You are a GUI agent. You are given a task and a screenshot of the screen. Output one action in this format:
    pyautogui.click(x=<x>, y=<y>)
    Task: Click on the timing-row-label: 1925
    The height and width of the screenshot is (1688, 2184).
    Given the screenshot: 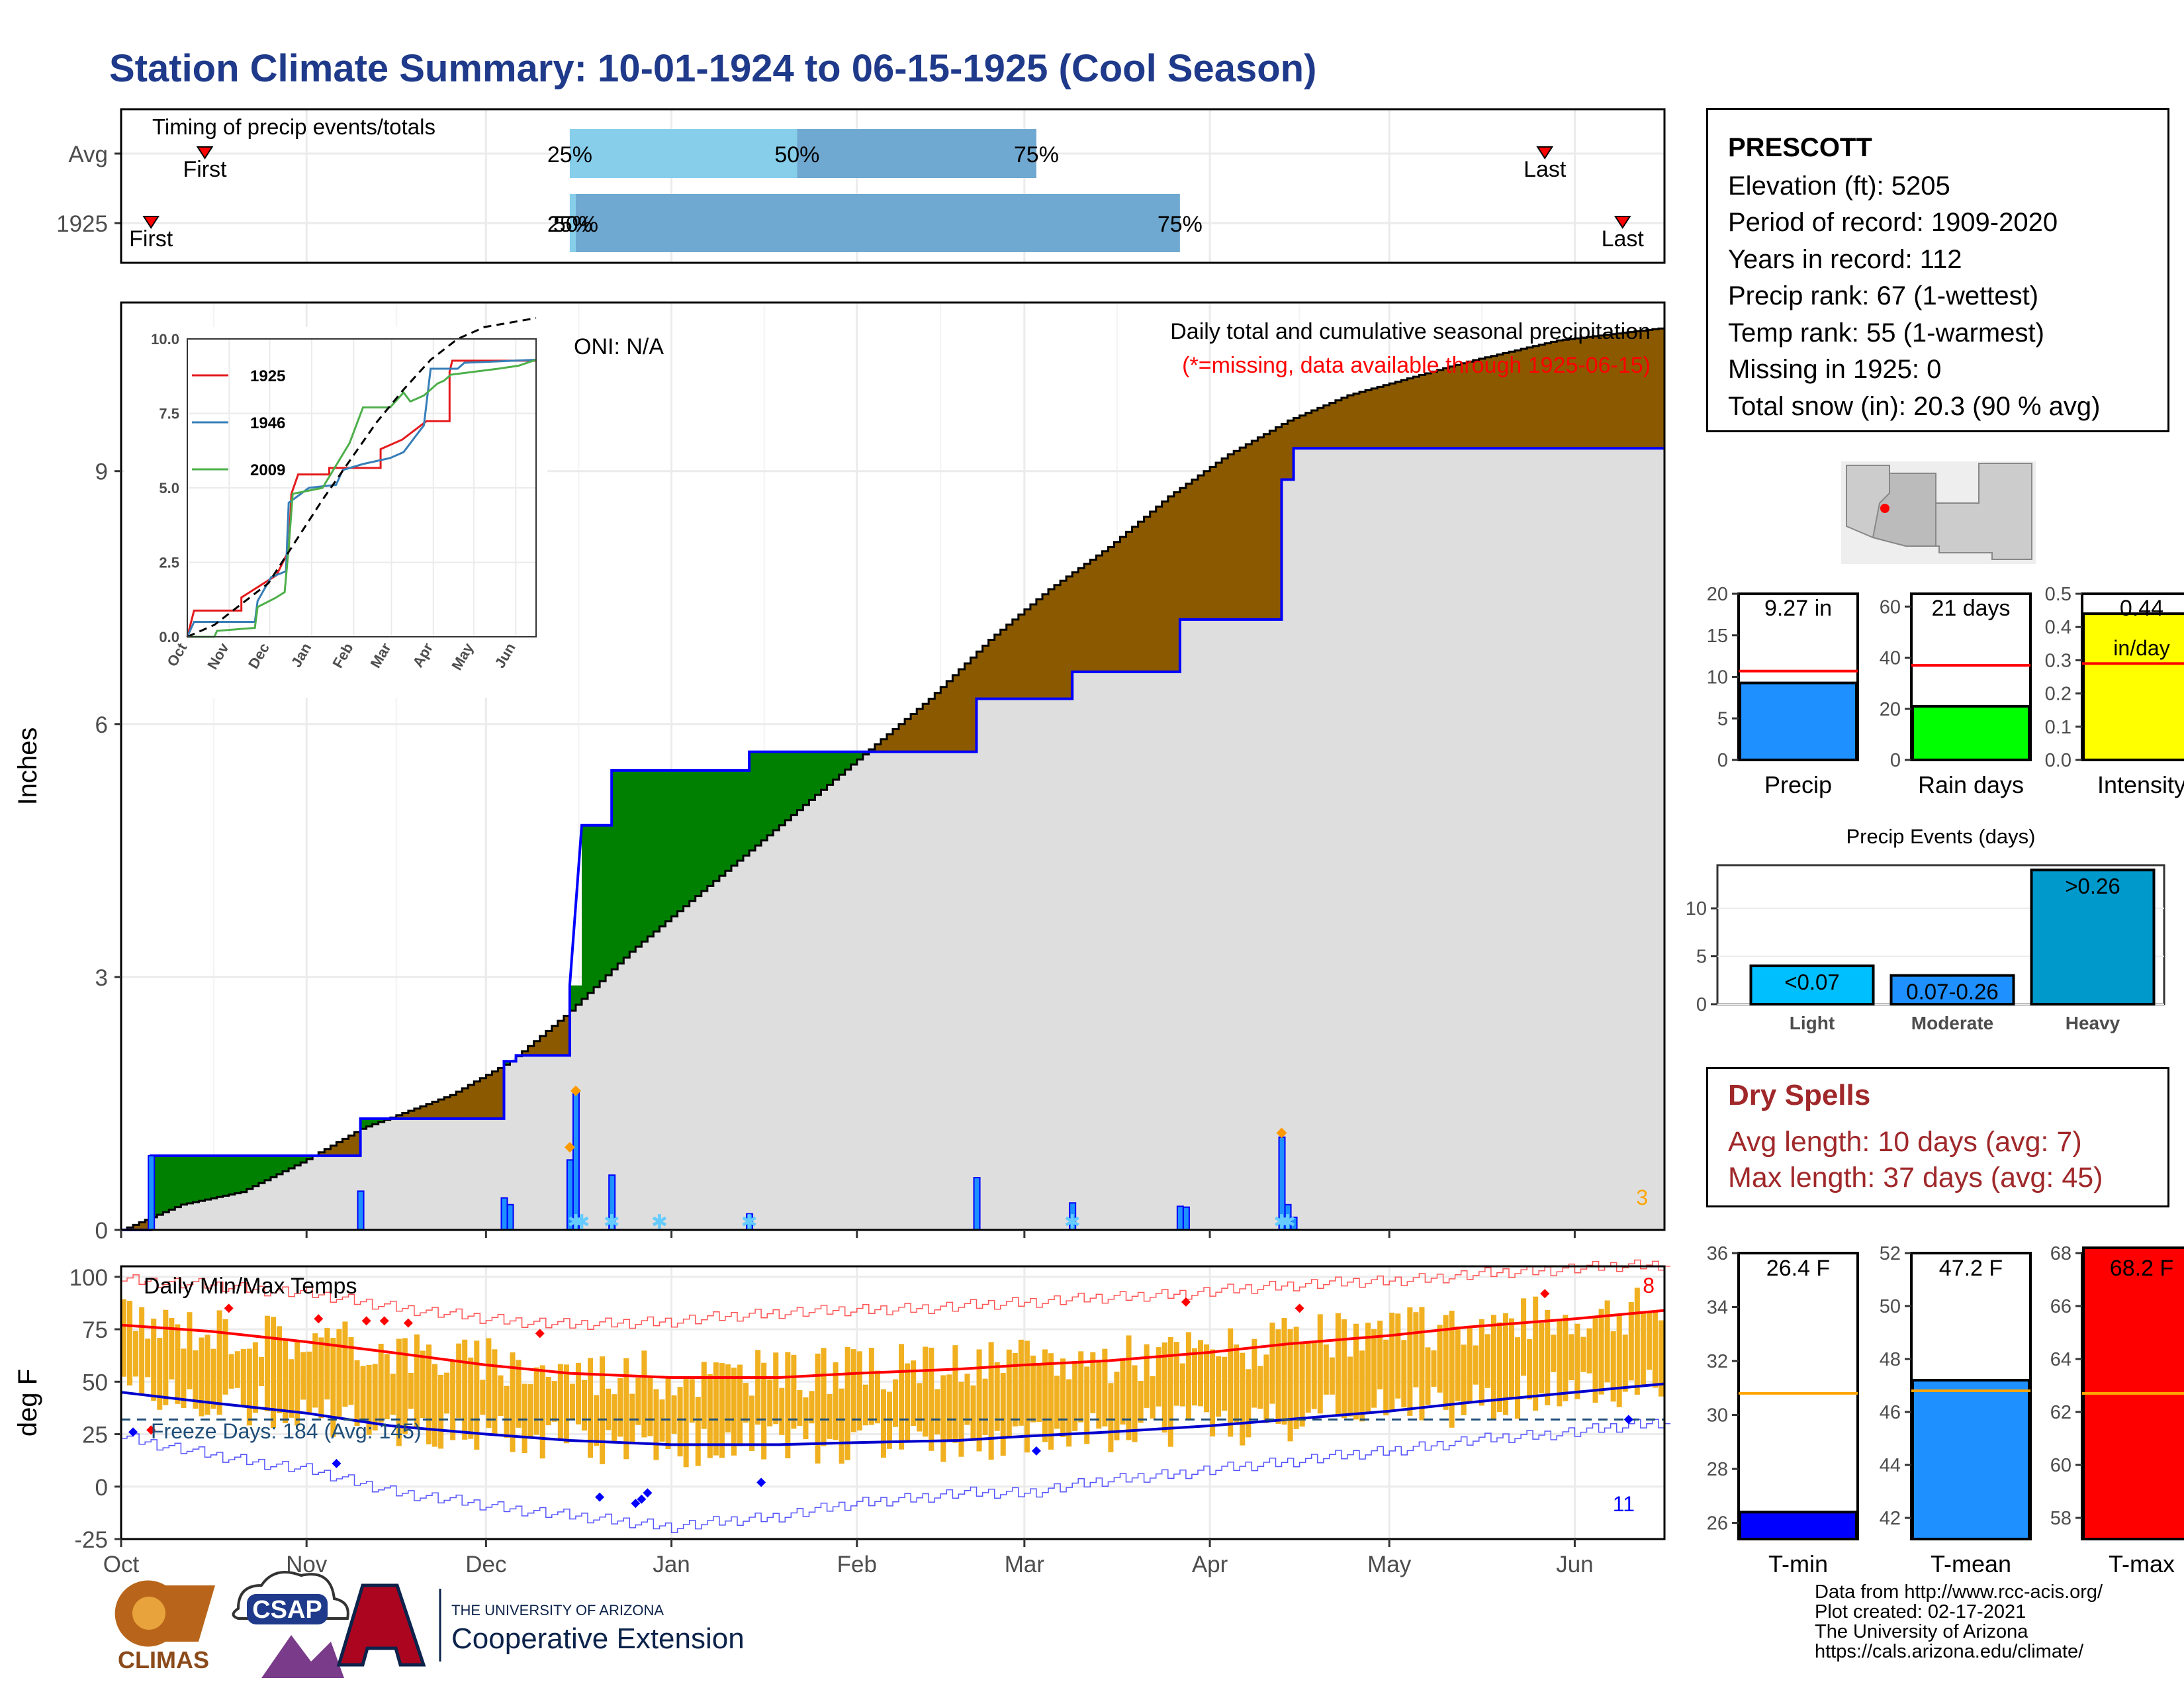 What is the action you would take?
    pyautogui.click(x=82, y=224)
    